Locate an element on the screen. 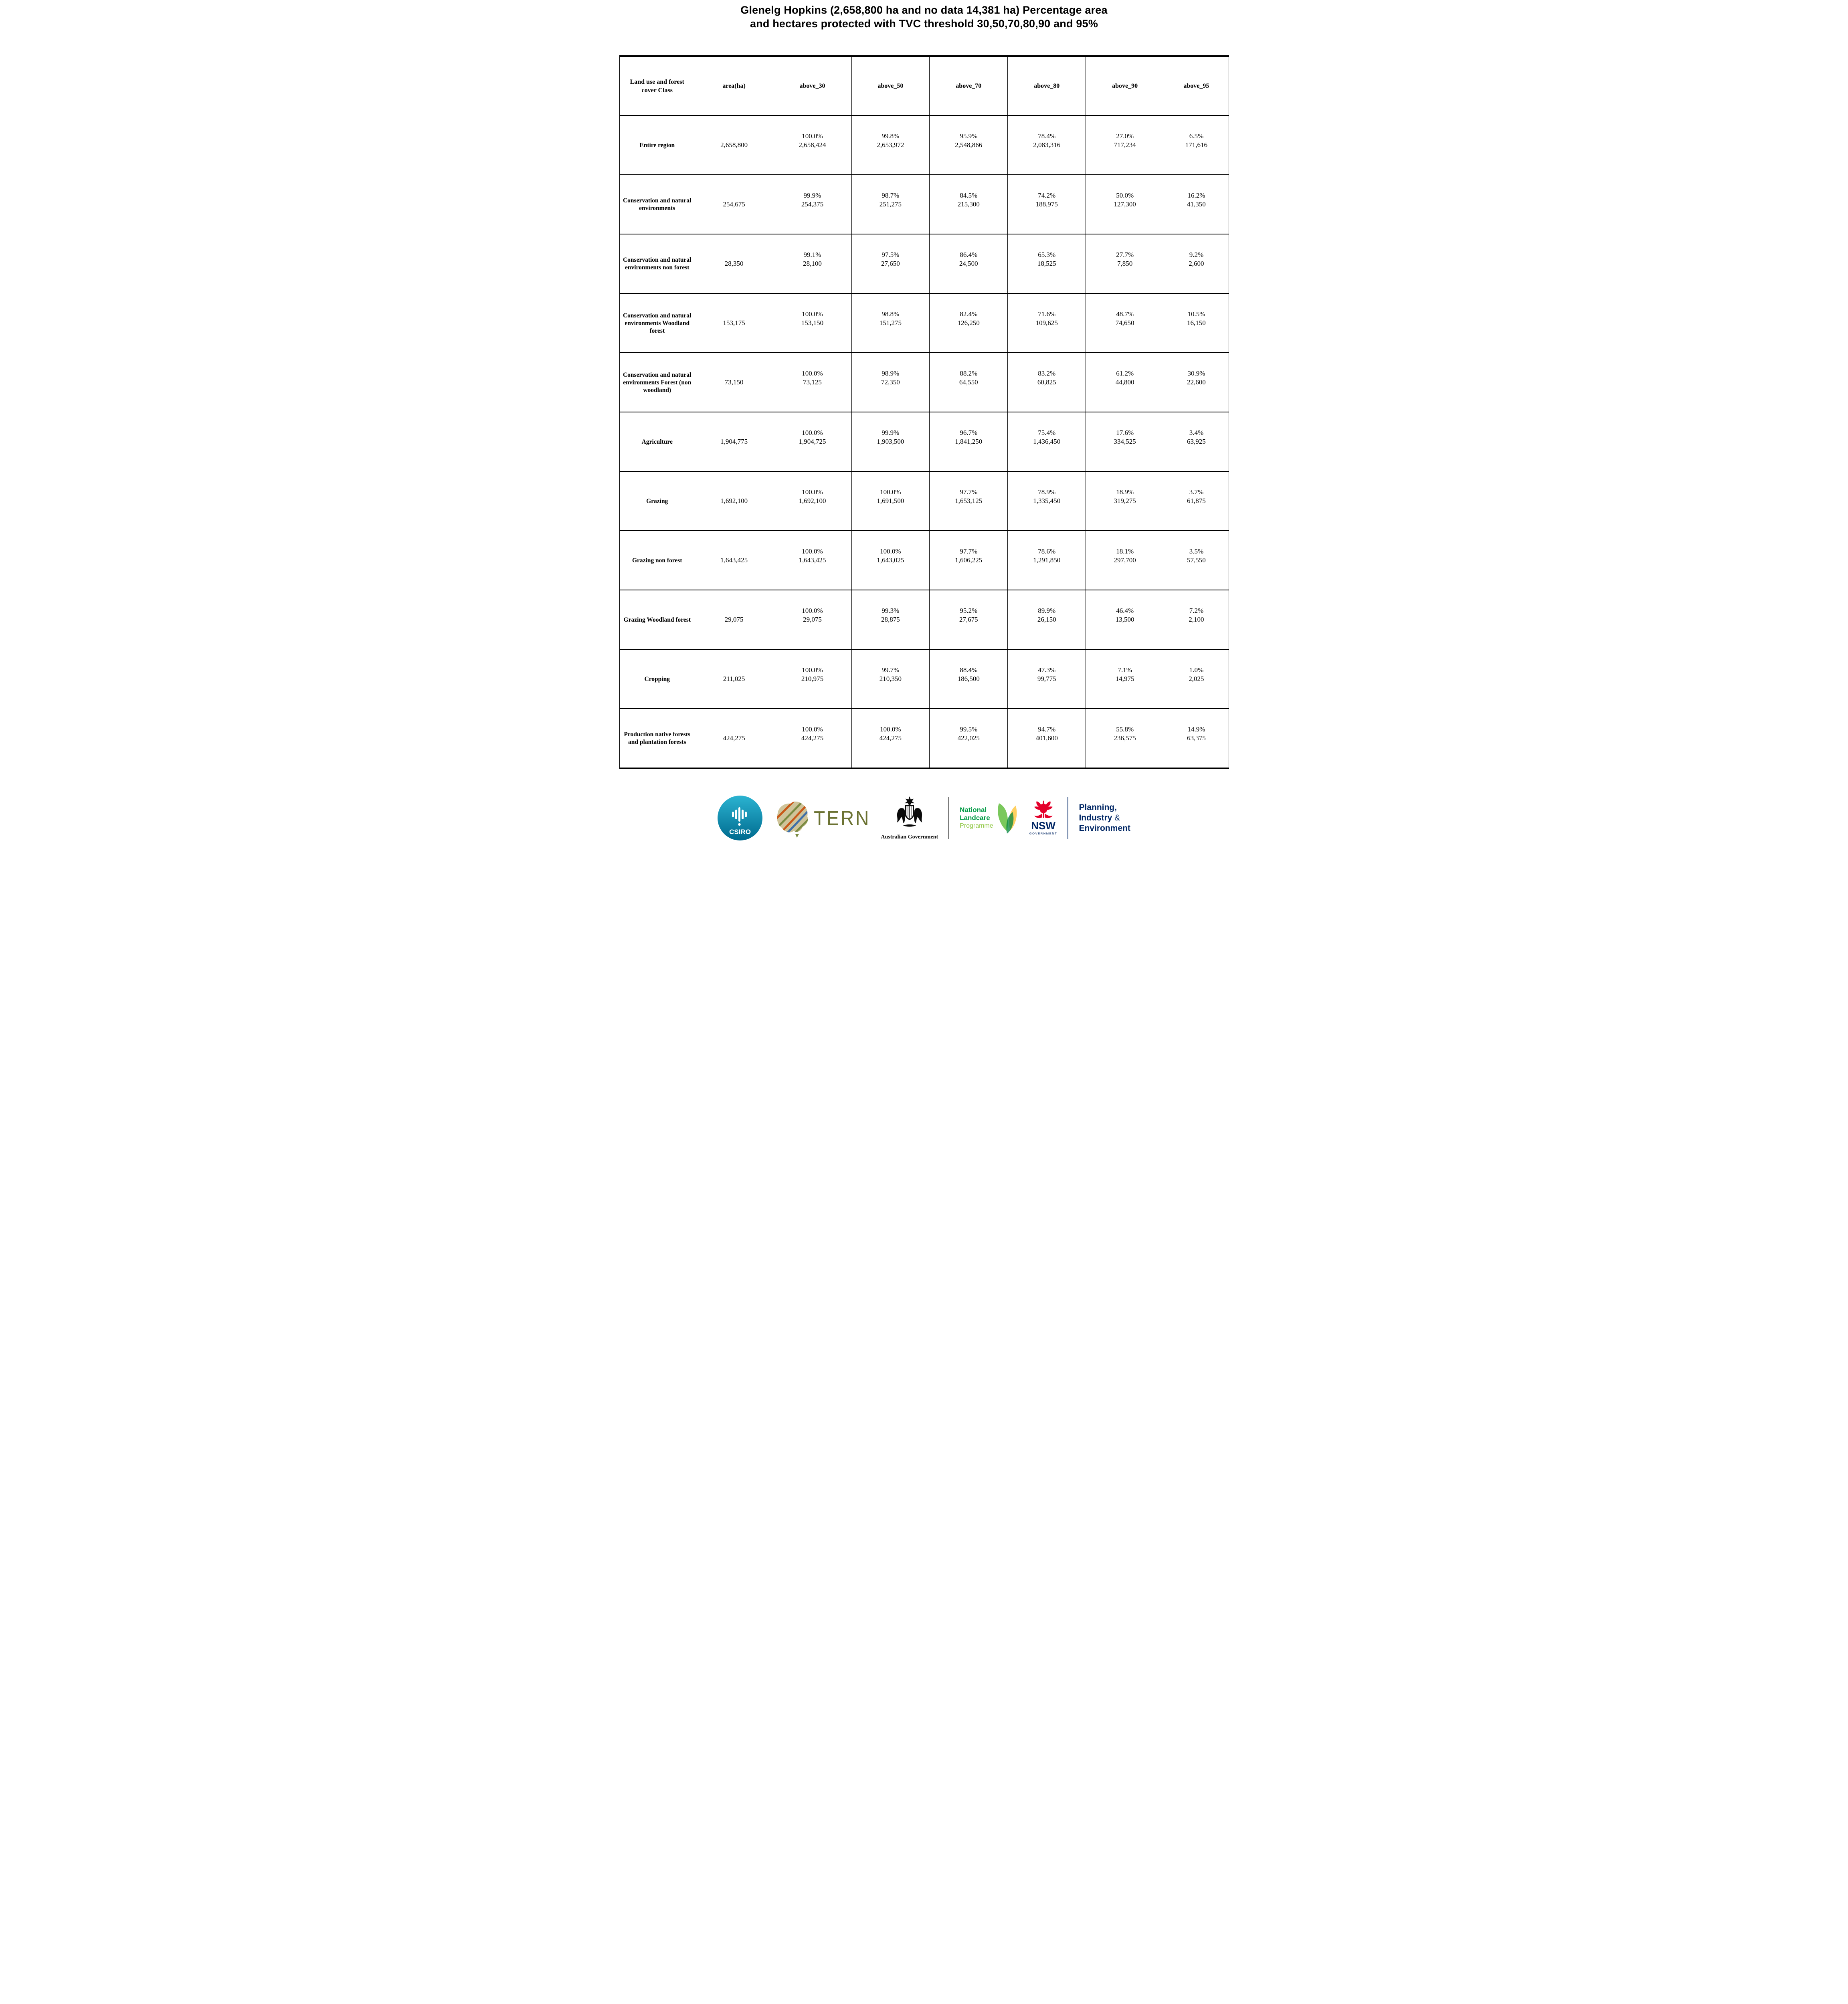 The height and width of the screenshot is (2004, 1848). above-70-percent: 88.2% is located at coordinates (969, 374).